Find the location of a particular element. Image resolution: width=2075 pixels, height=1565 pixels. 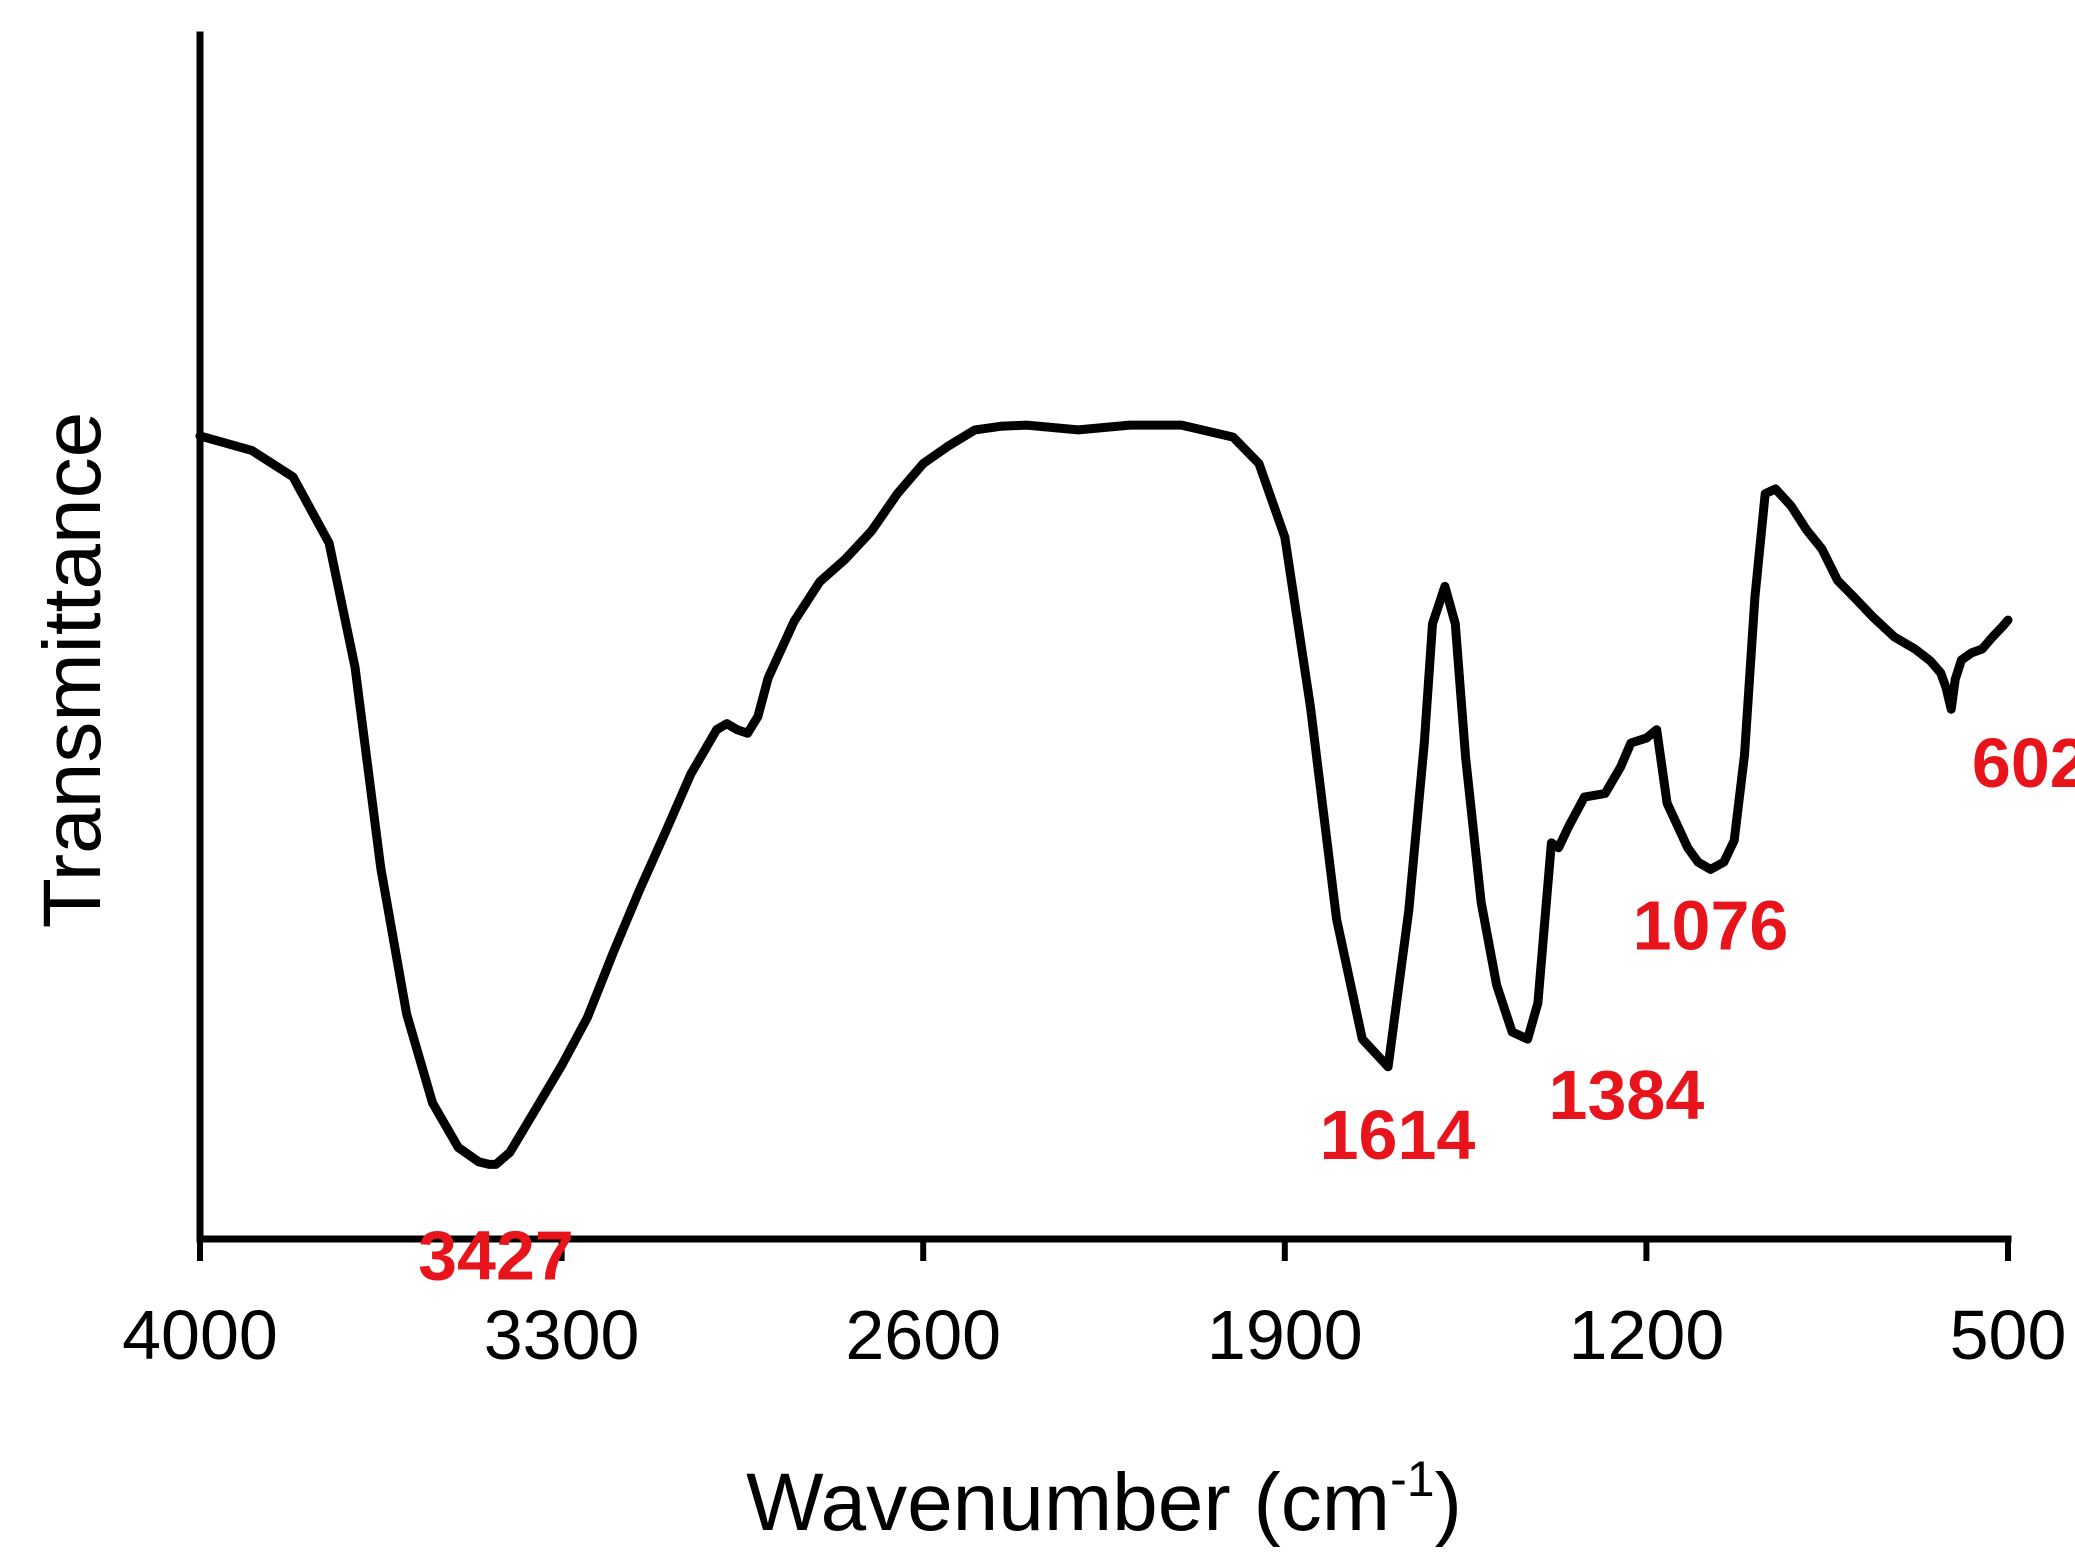

y-axis-label: Transmittance is located at coordinates (72, 670).